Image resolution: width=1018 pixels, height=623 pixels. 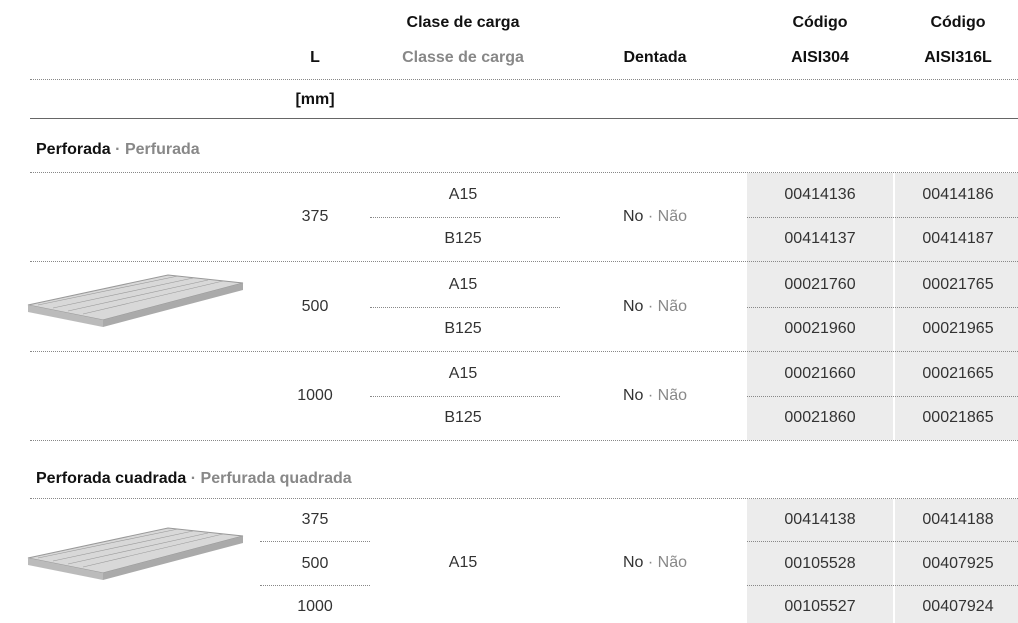 I want to click on header: L, so click(x=315, y=57).